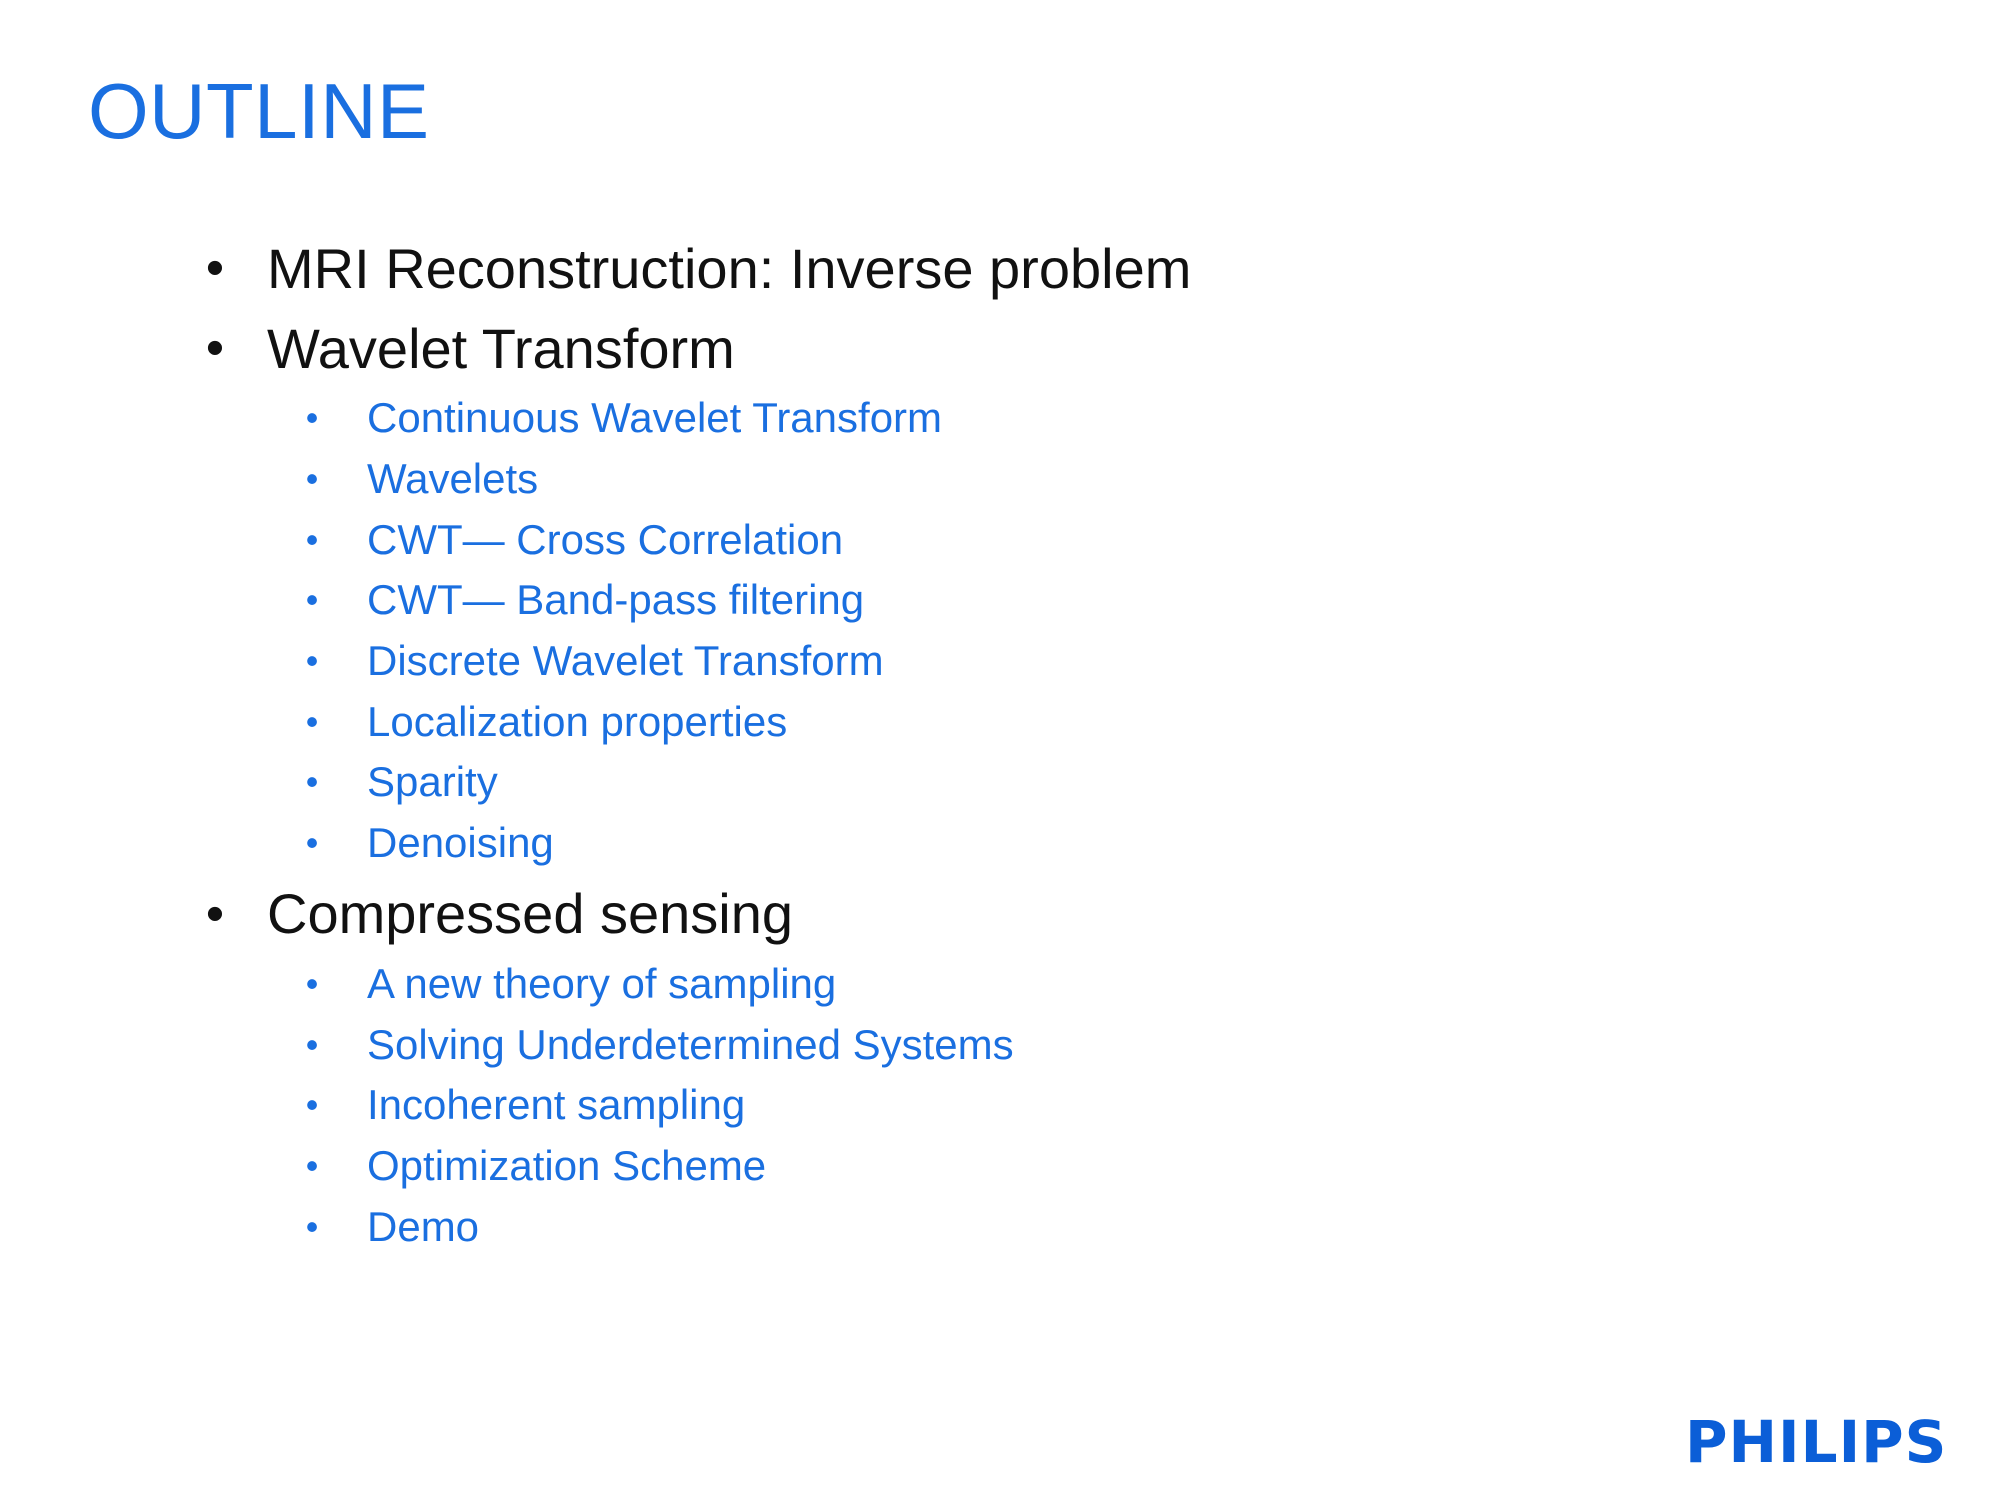 This screenshot has height=1500, width=2000. Describe the element at coordinates (690, 1044) in the screenshot. I see `sub-item-label: Solving Underdetermined Systems` at that location.